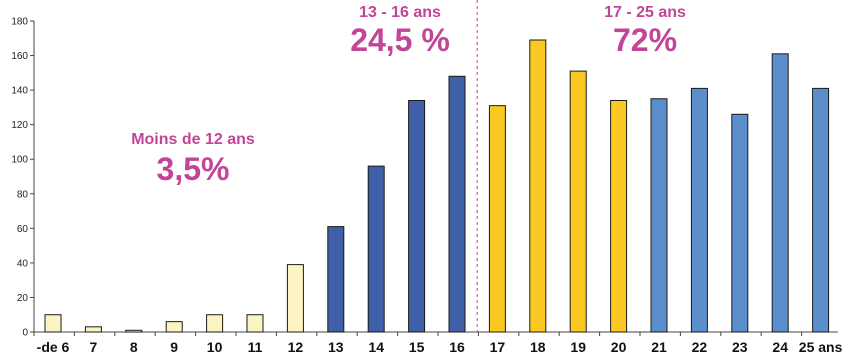 Image resolution: width=859 pixels, height=356 pixels. What do you see at coordinates (19, 91) in the screenshot?
I see `y-tick-label: 140` at bounding box center [19, 91].